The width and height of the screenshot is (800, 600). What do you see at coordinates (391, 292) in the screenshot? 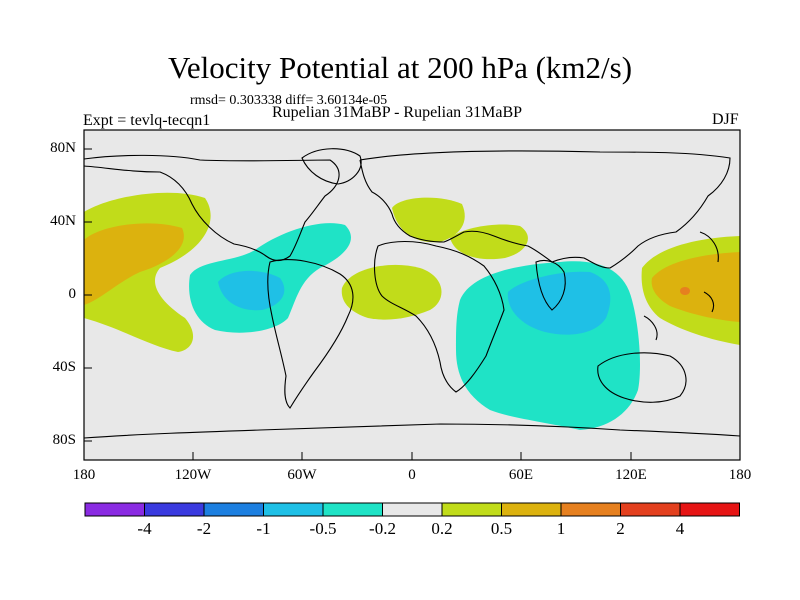
I see `anomaly-pos-atlantic` at bounding box center [391, 292].